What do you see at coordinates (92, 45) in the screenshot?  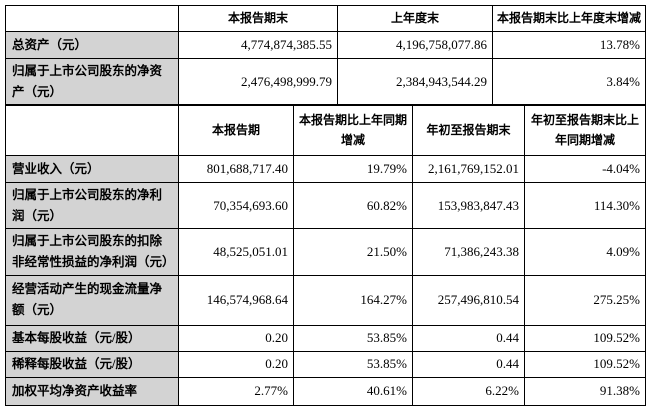 I see `row-label: 总资产（元）` at bounding box center [92, 45].